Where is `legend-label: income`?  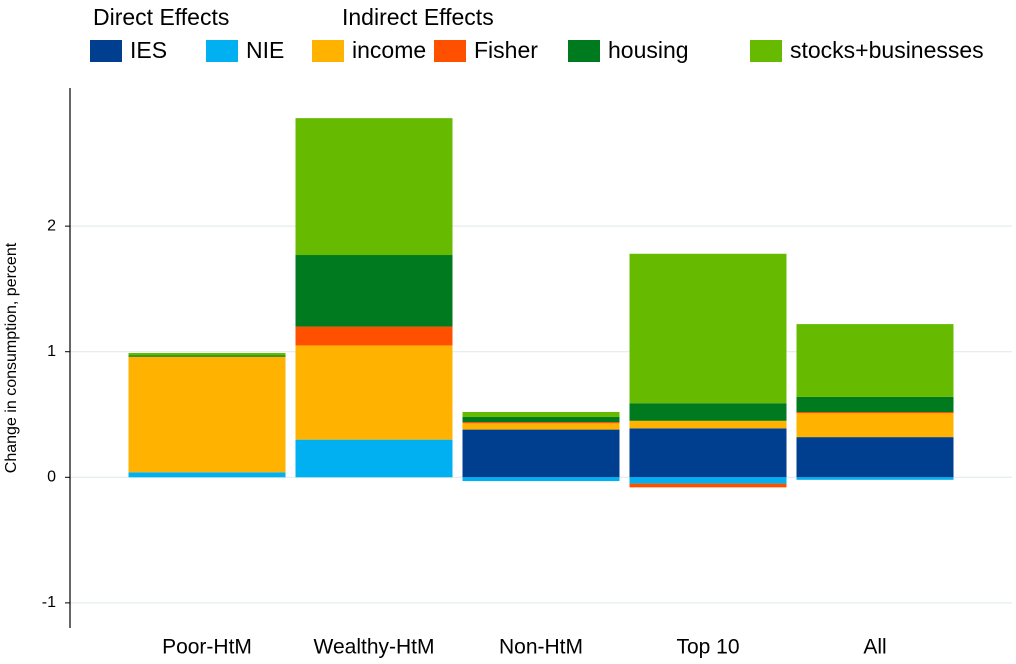 legend-label: income is located at coordinates (389, 50).